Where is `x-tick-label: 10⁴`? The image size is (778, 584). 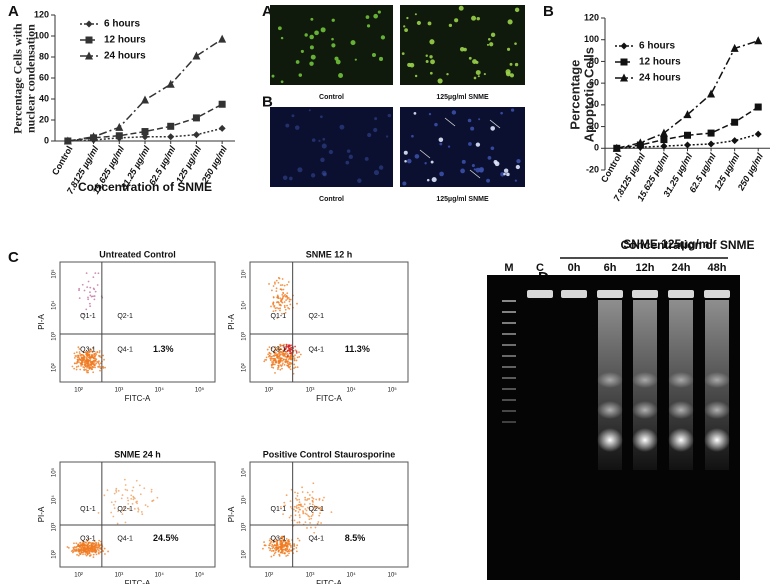
x-tick-label: 10⁴ is located at coordinates (351, 390).